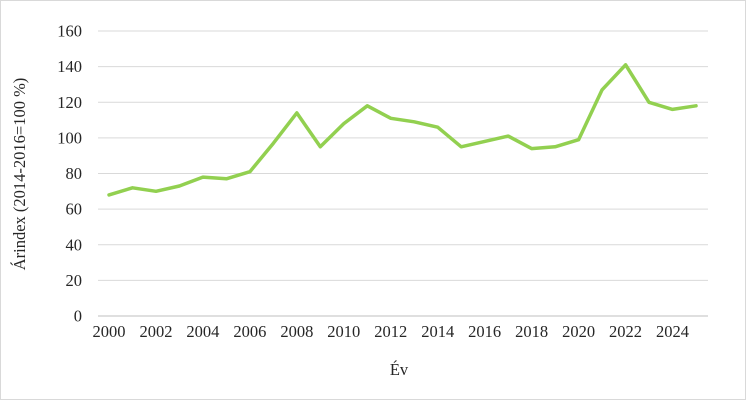 The width and height of the screenshot is (746, 400). I want to click on y-tick-label: 160, so click(69, 31).